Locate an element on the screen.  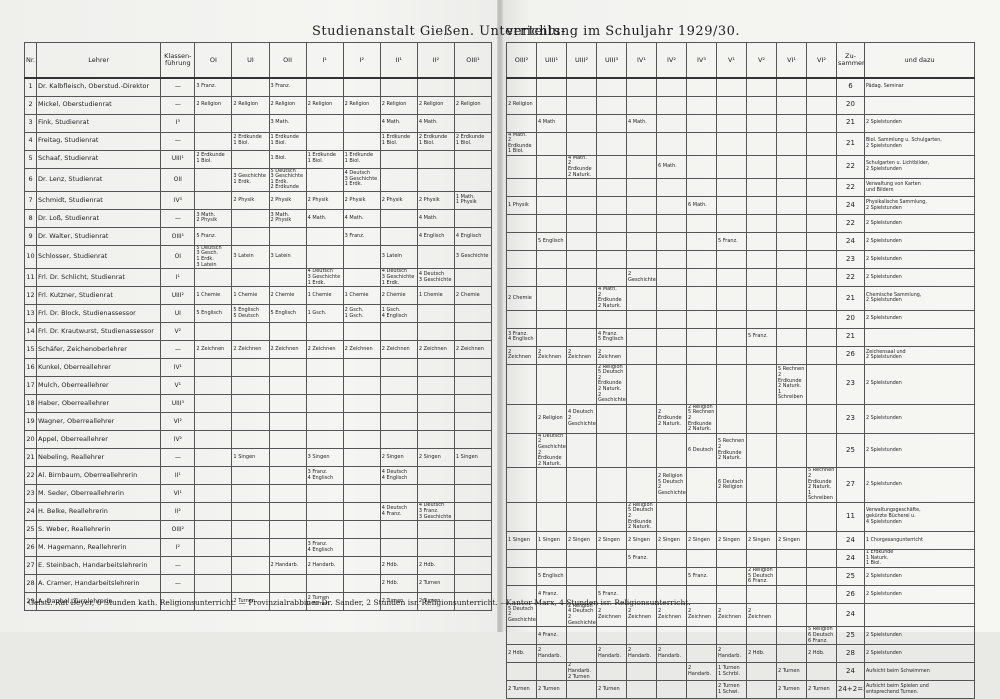
lesson-cell: 2 Religion is located at coordinates (551, 418).